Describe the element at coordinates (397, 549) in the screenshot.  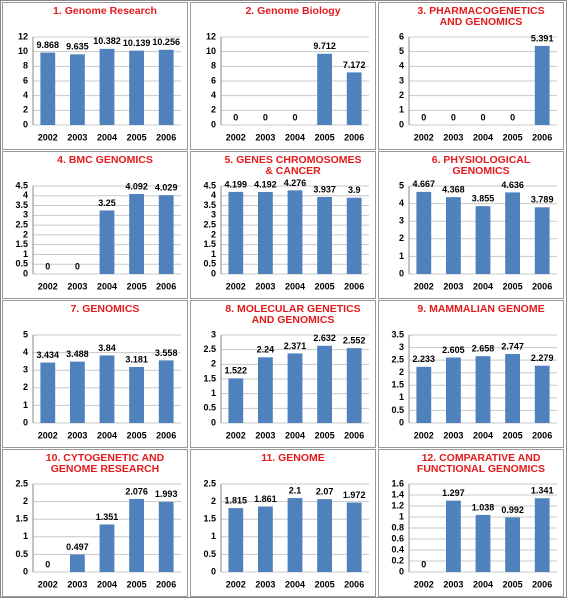
I see `y-tick-label: 0.4` at that location.